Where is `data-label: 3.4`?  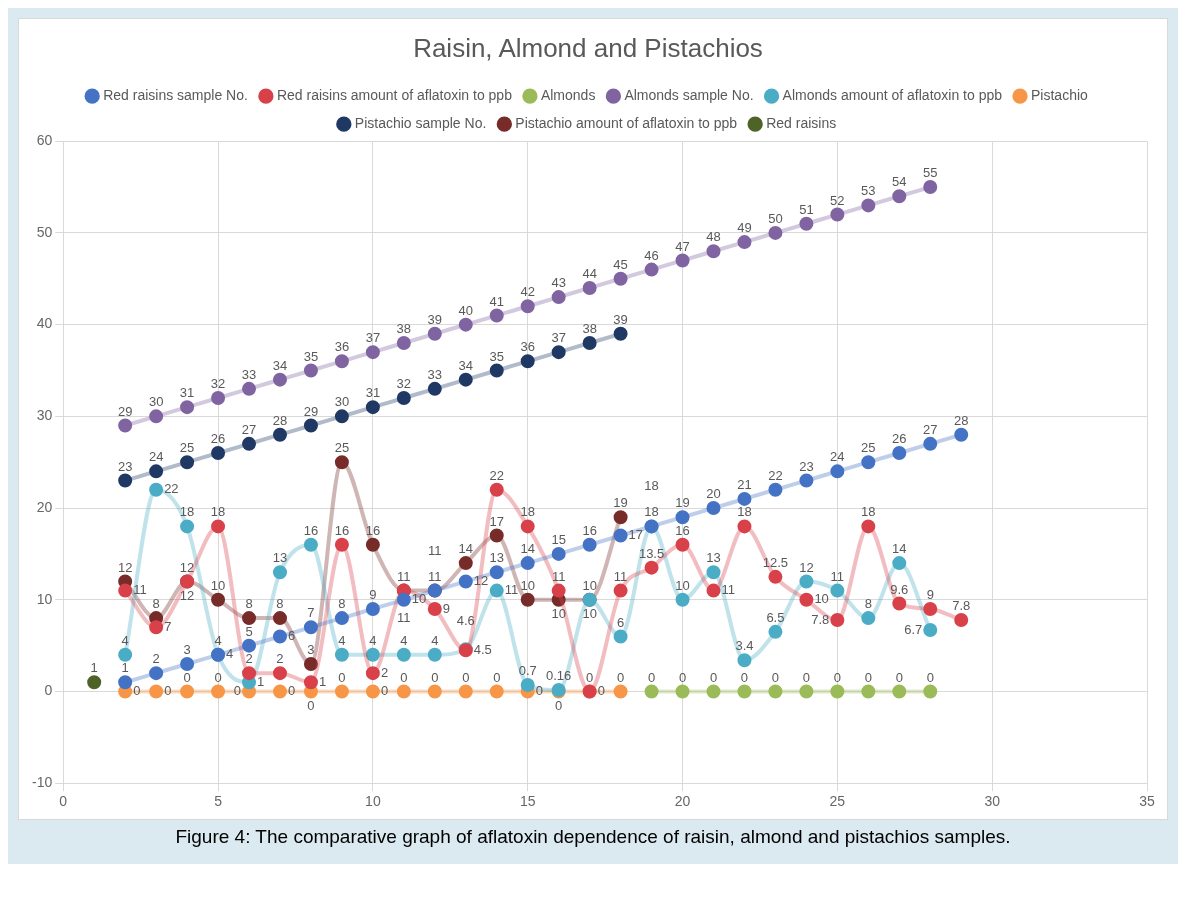
data-label: 3.4 is located at coordinates (744, 646).